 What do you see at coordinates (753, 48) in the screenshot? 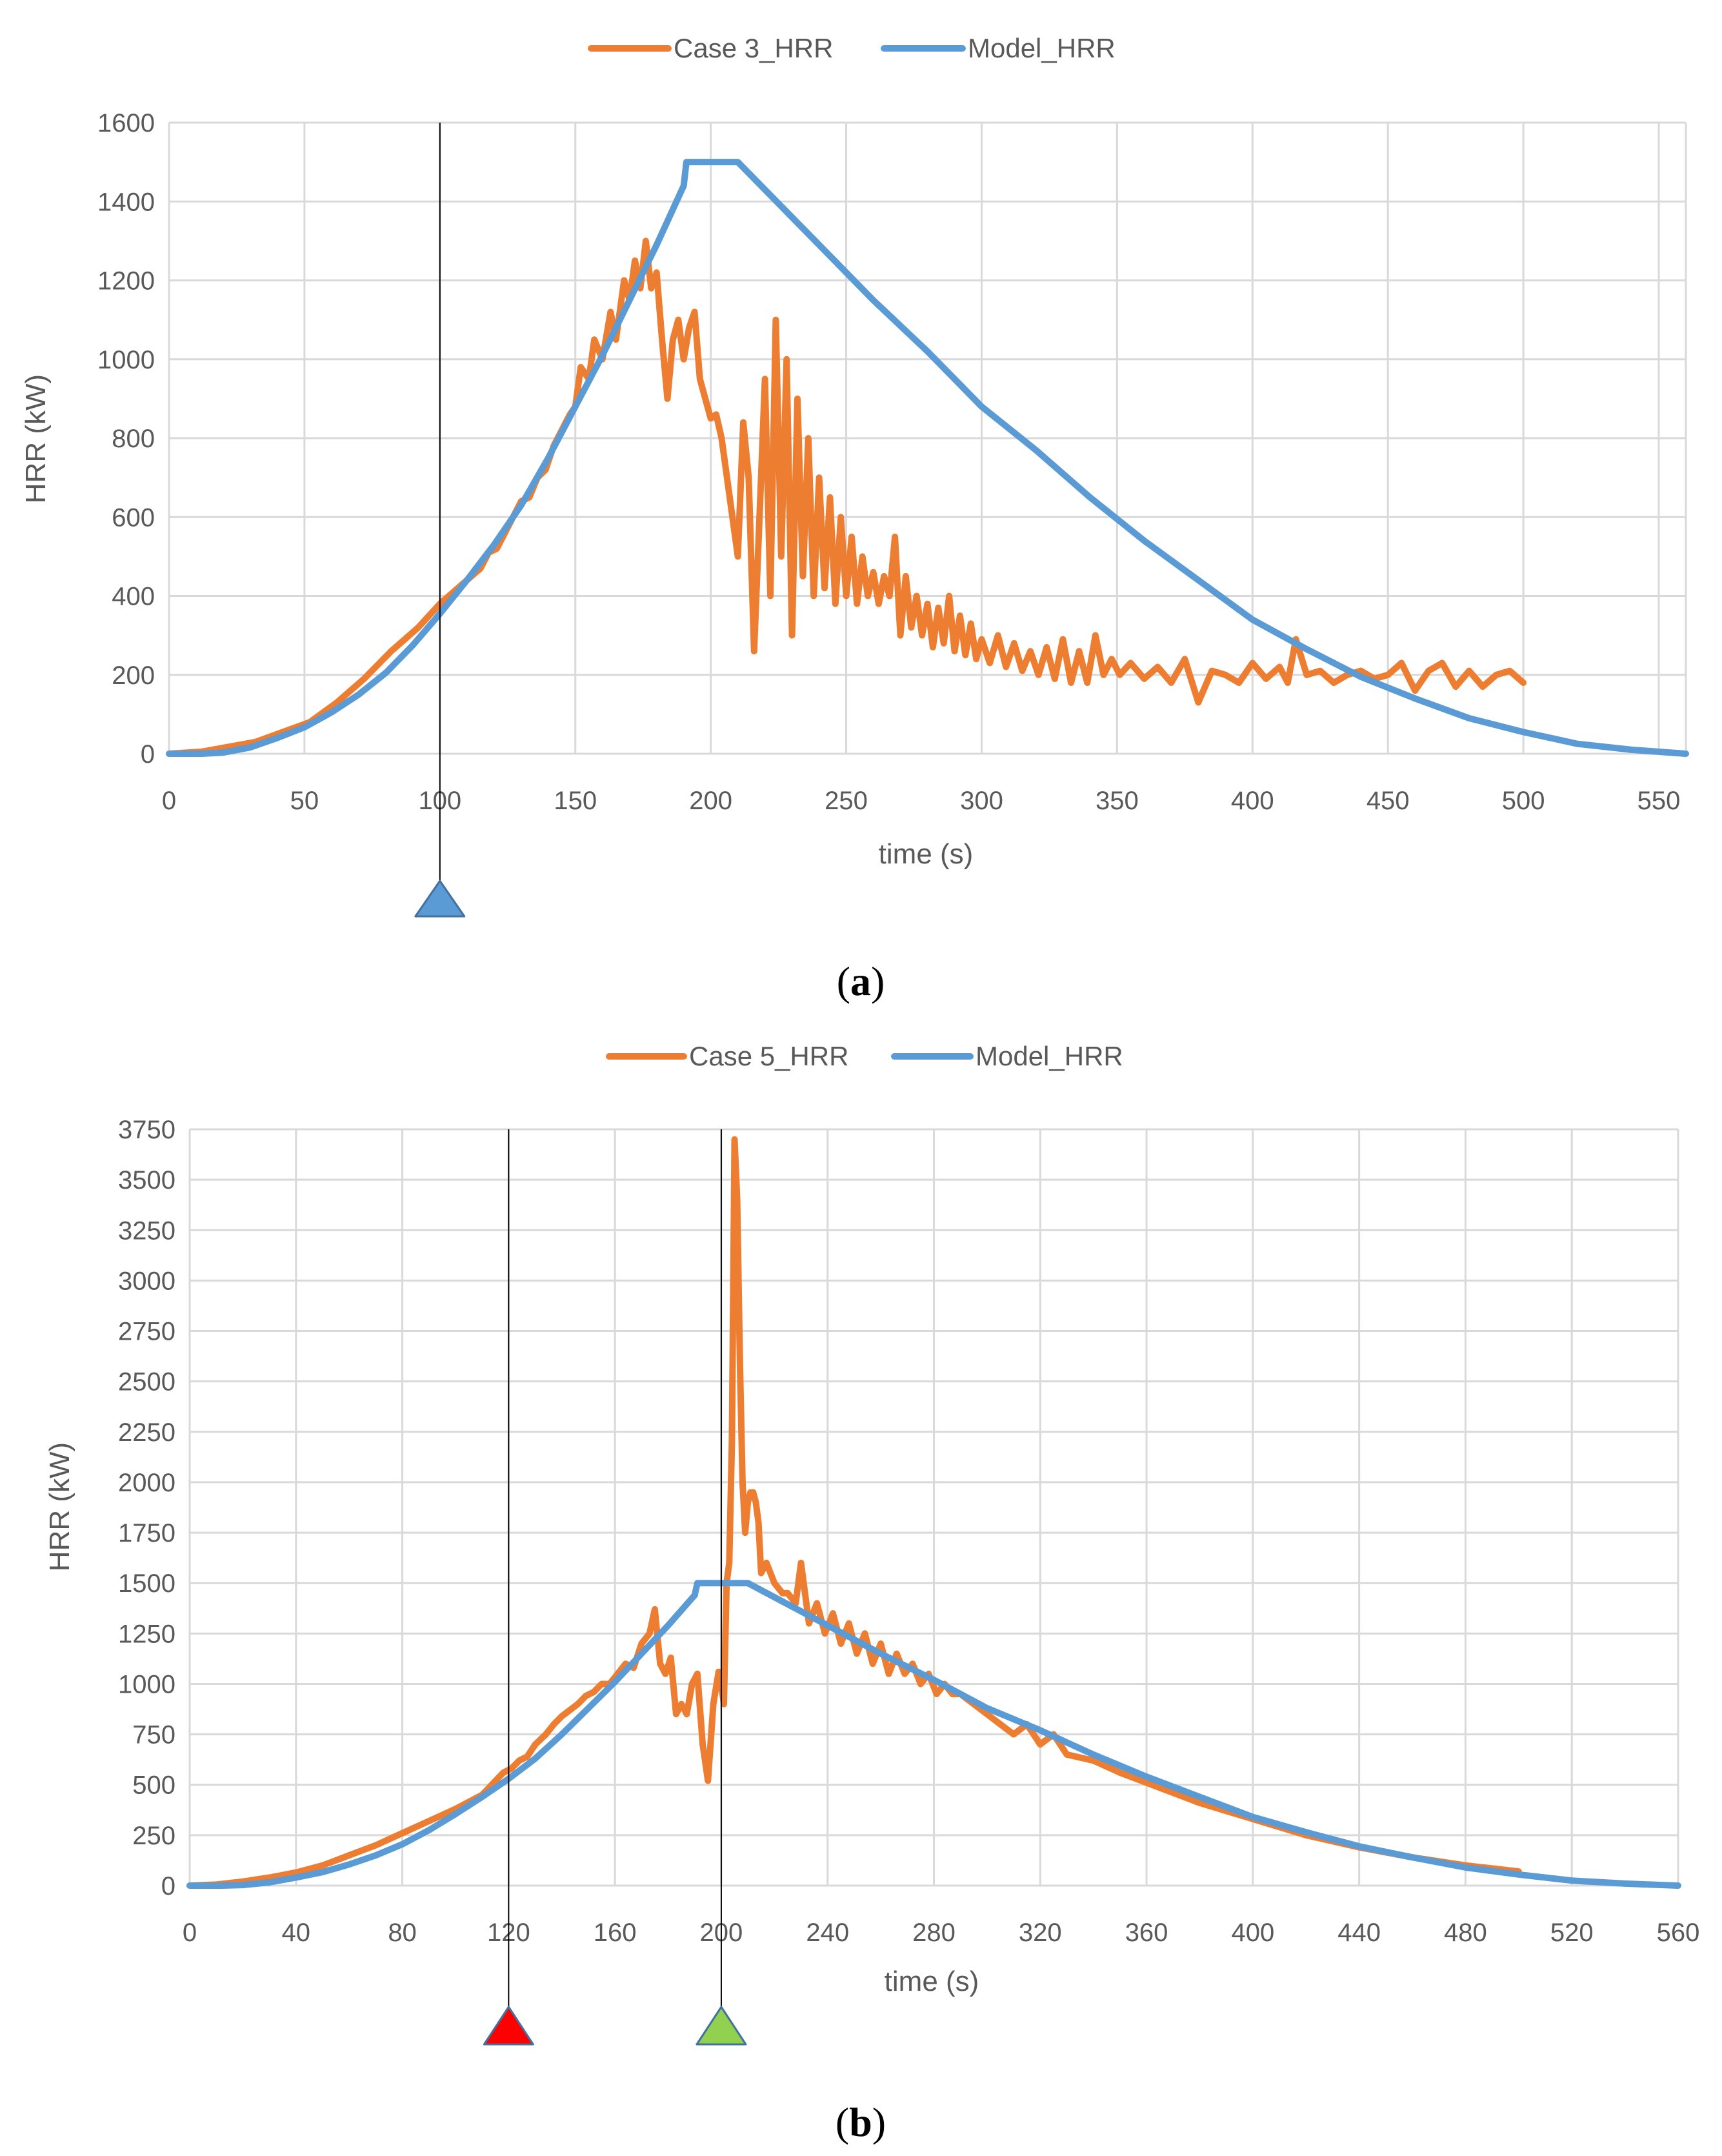
I see `legend-label-case-a: Case 3_HRR` at bounding box center [753, 48].